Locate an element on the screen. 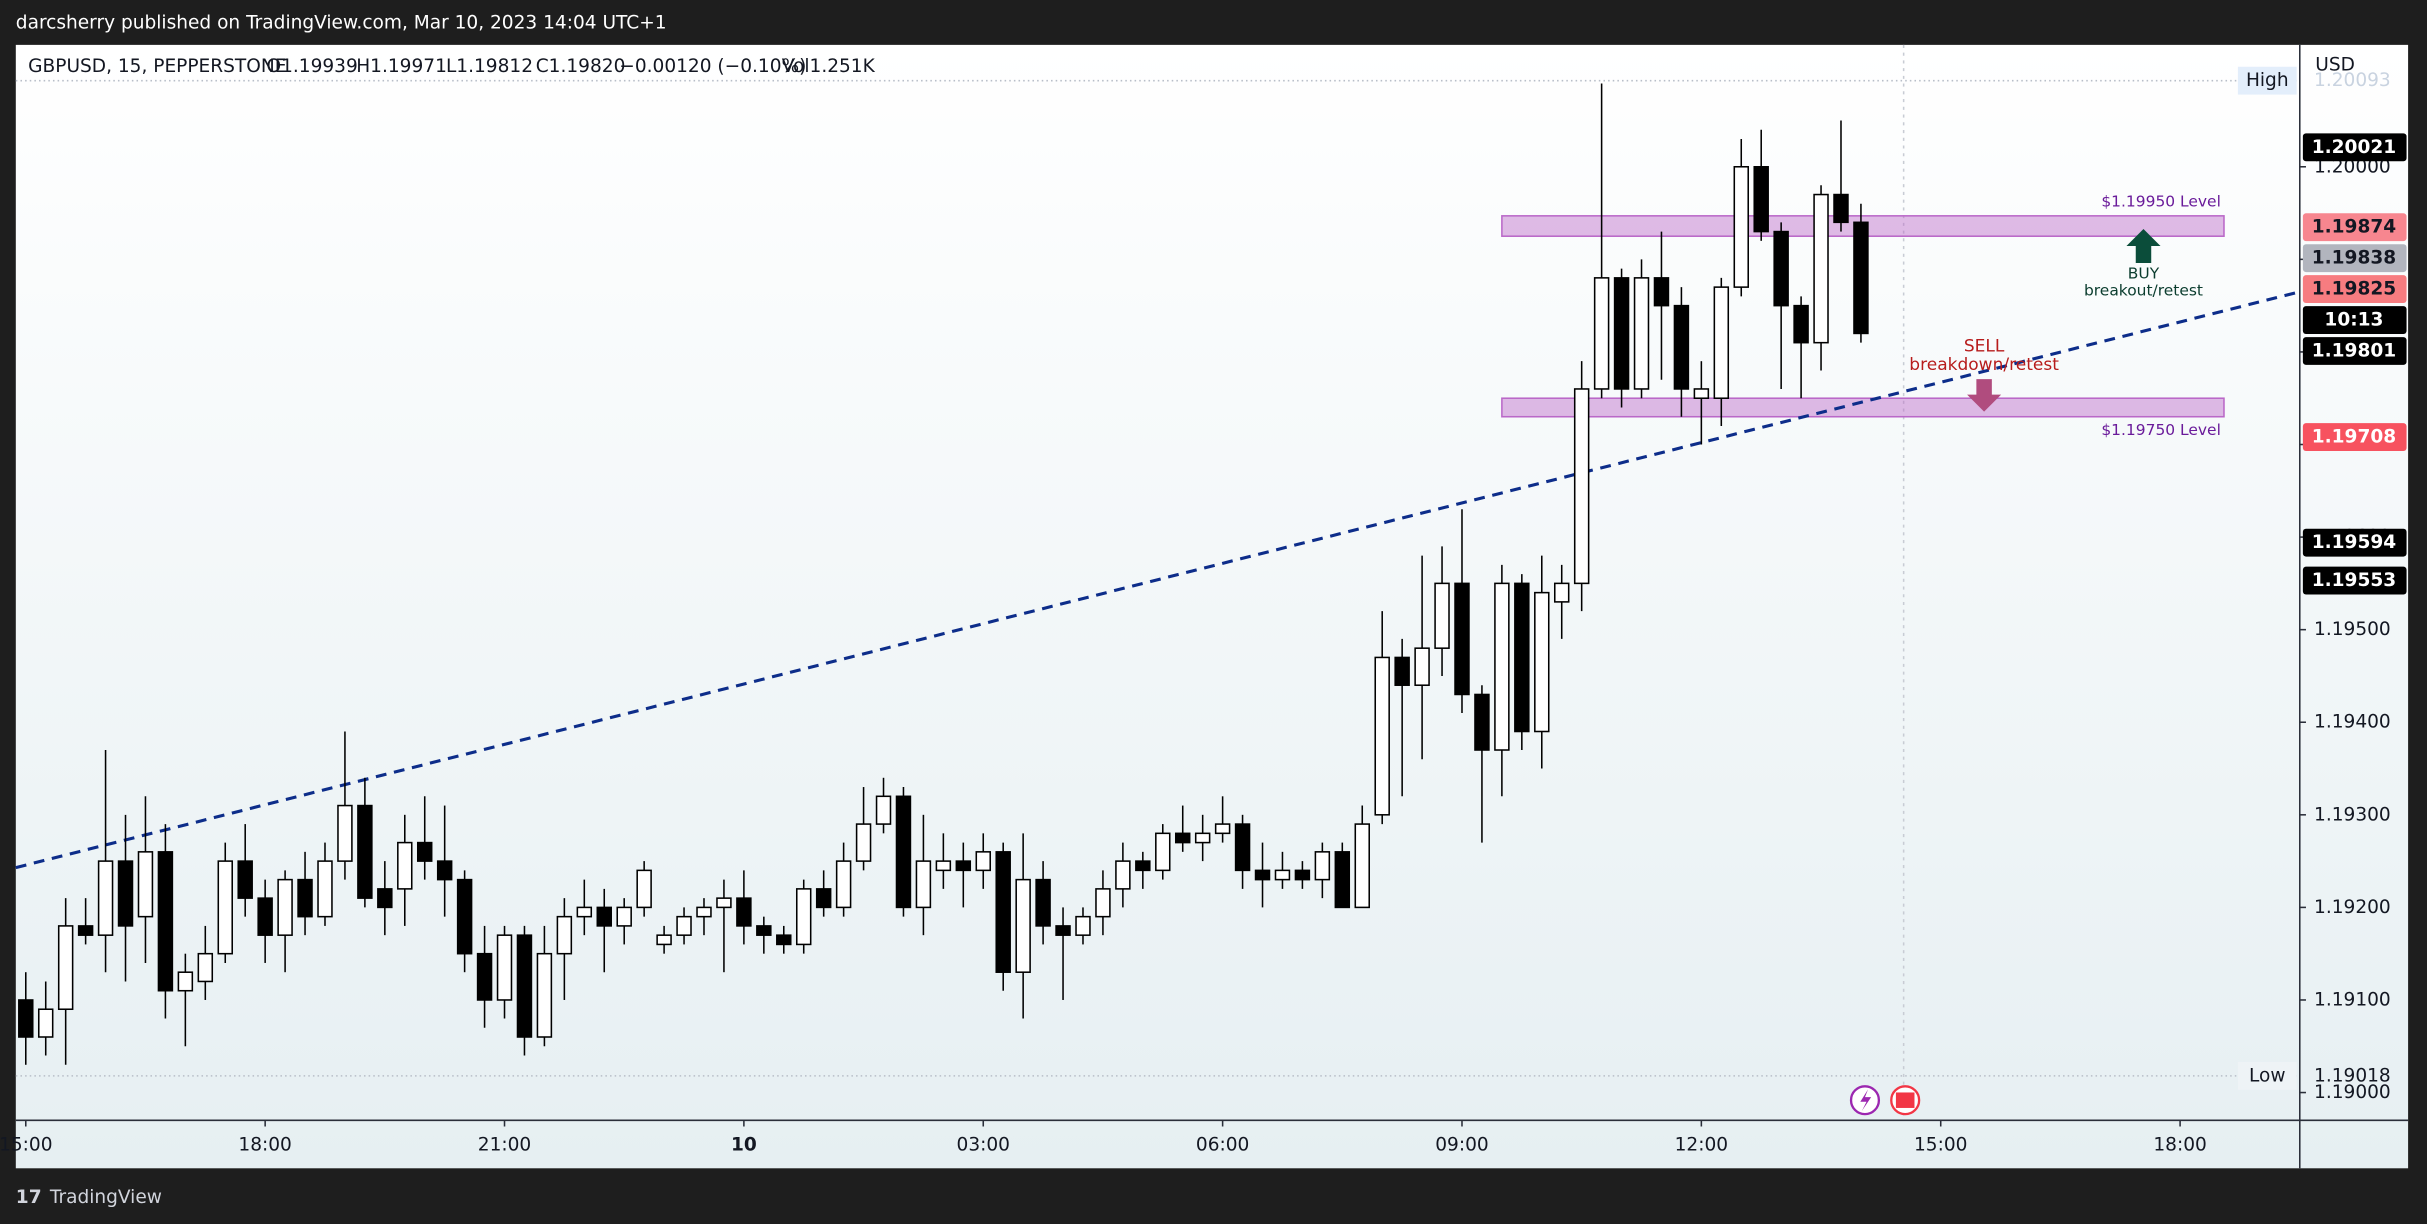 The width and height of the screenshot is (2427, 1224). y-tick-label: 1.19300 is located at coordinates (2352, 814).